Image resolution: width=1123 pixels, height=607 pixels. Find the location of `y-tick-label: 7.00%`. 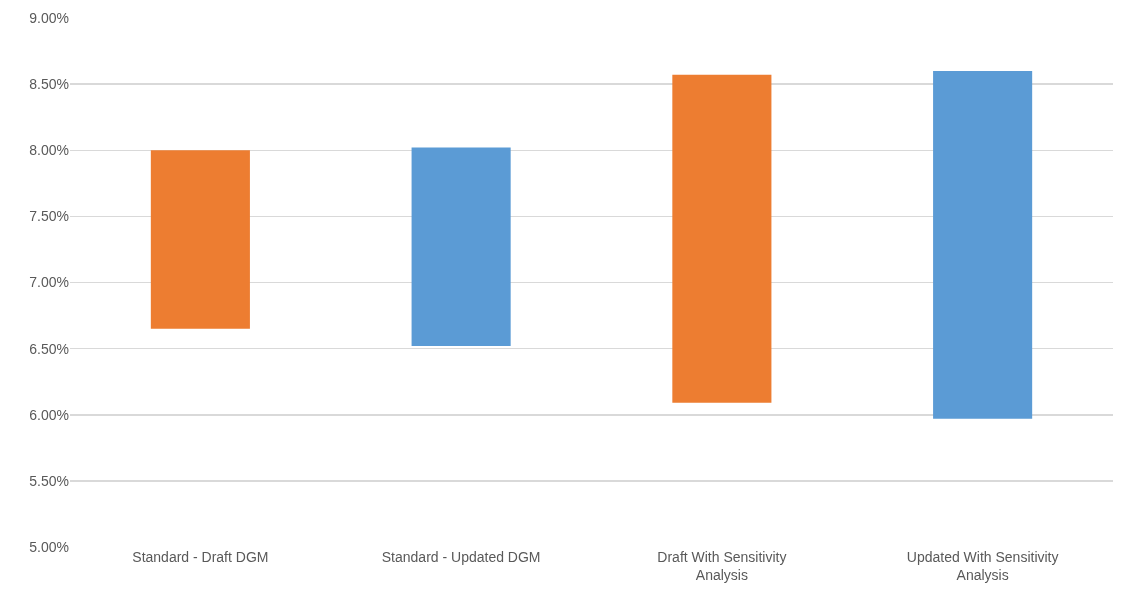

y-tick-label: 7.00% is located at coordinates (49, 282).